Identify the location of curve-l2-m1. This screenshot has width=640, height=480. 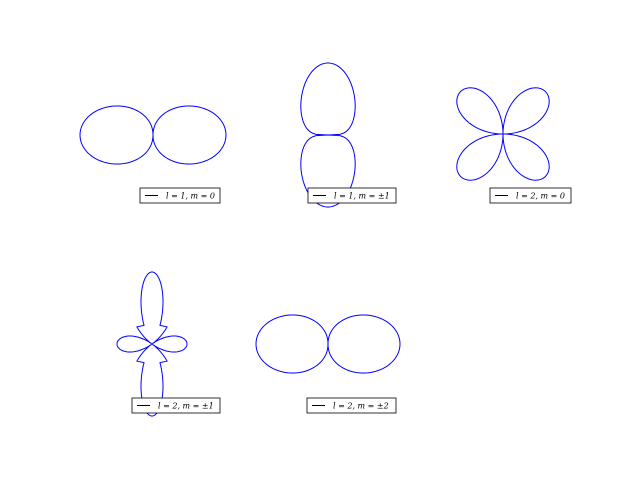
(152, 344).